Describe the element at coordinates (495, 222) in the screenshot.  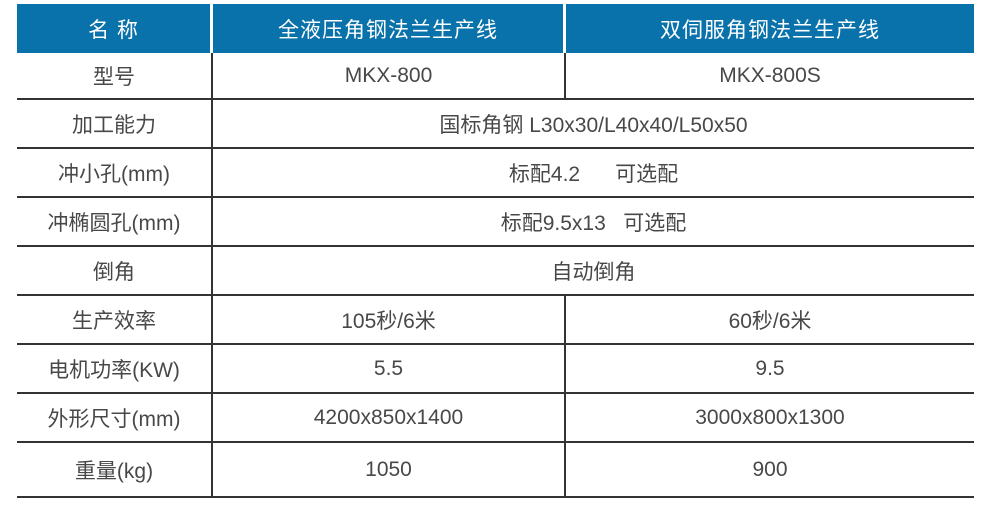
I see `table-row-oval-hole: 冲椭圆孔(mm) 标配9.5x13 可选配` at that location.